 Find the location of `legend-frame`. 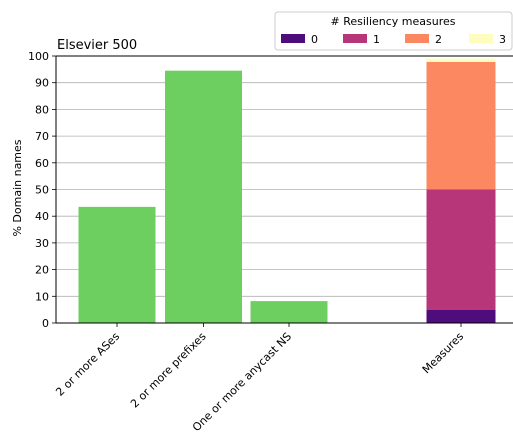

legend-frame is located at coordinates (393, 31).